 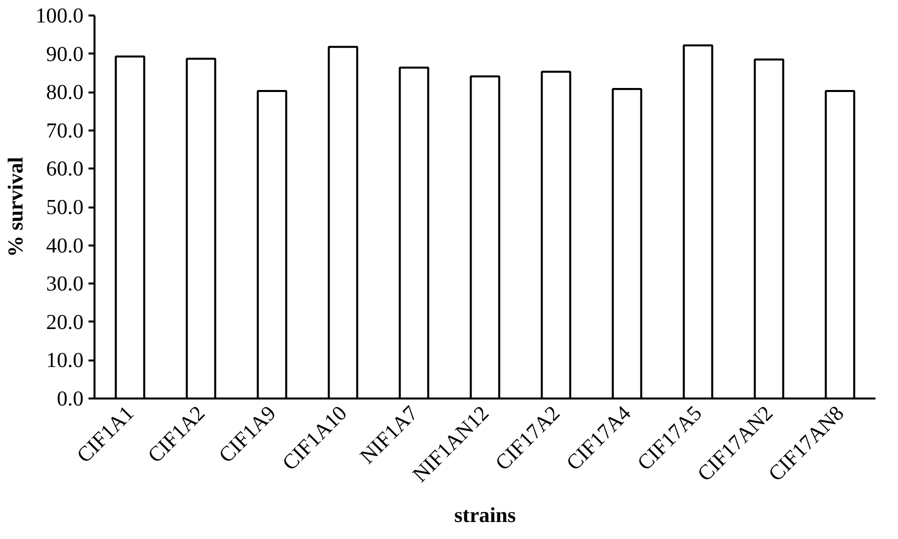 I want to click on y-tick-label: 0.0, so click(x=70, y=398).